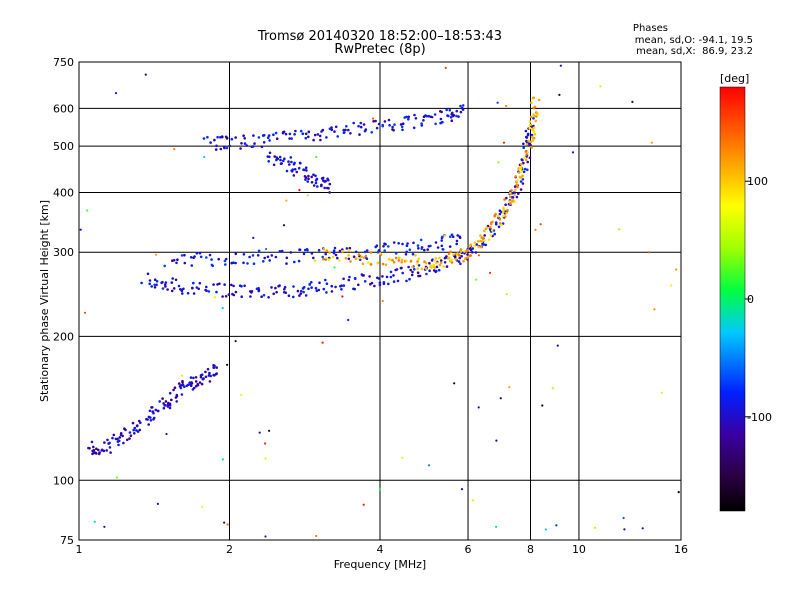  I want to click on y-tick-label: 200, so click(63, 336).